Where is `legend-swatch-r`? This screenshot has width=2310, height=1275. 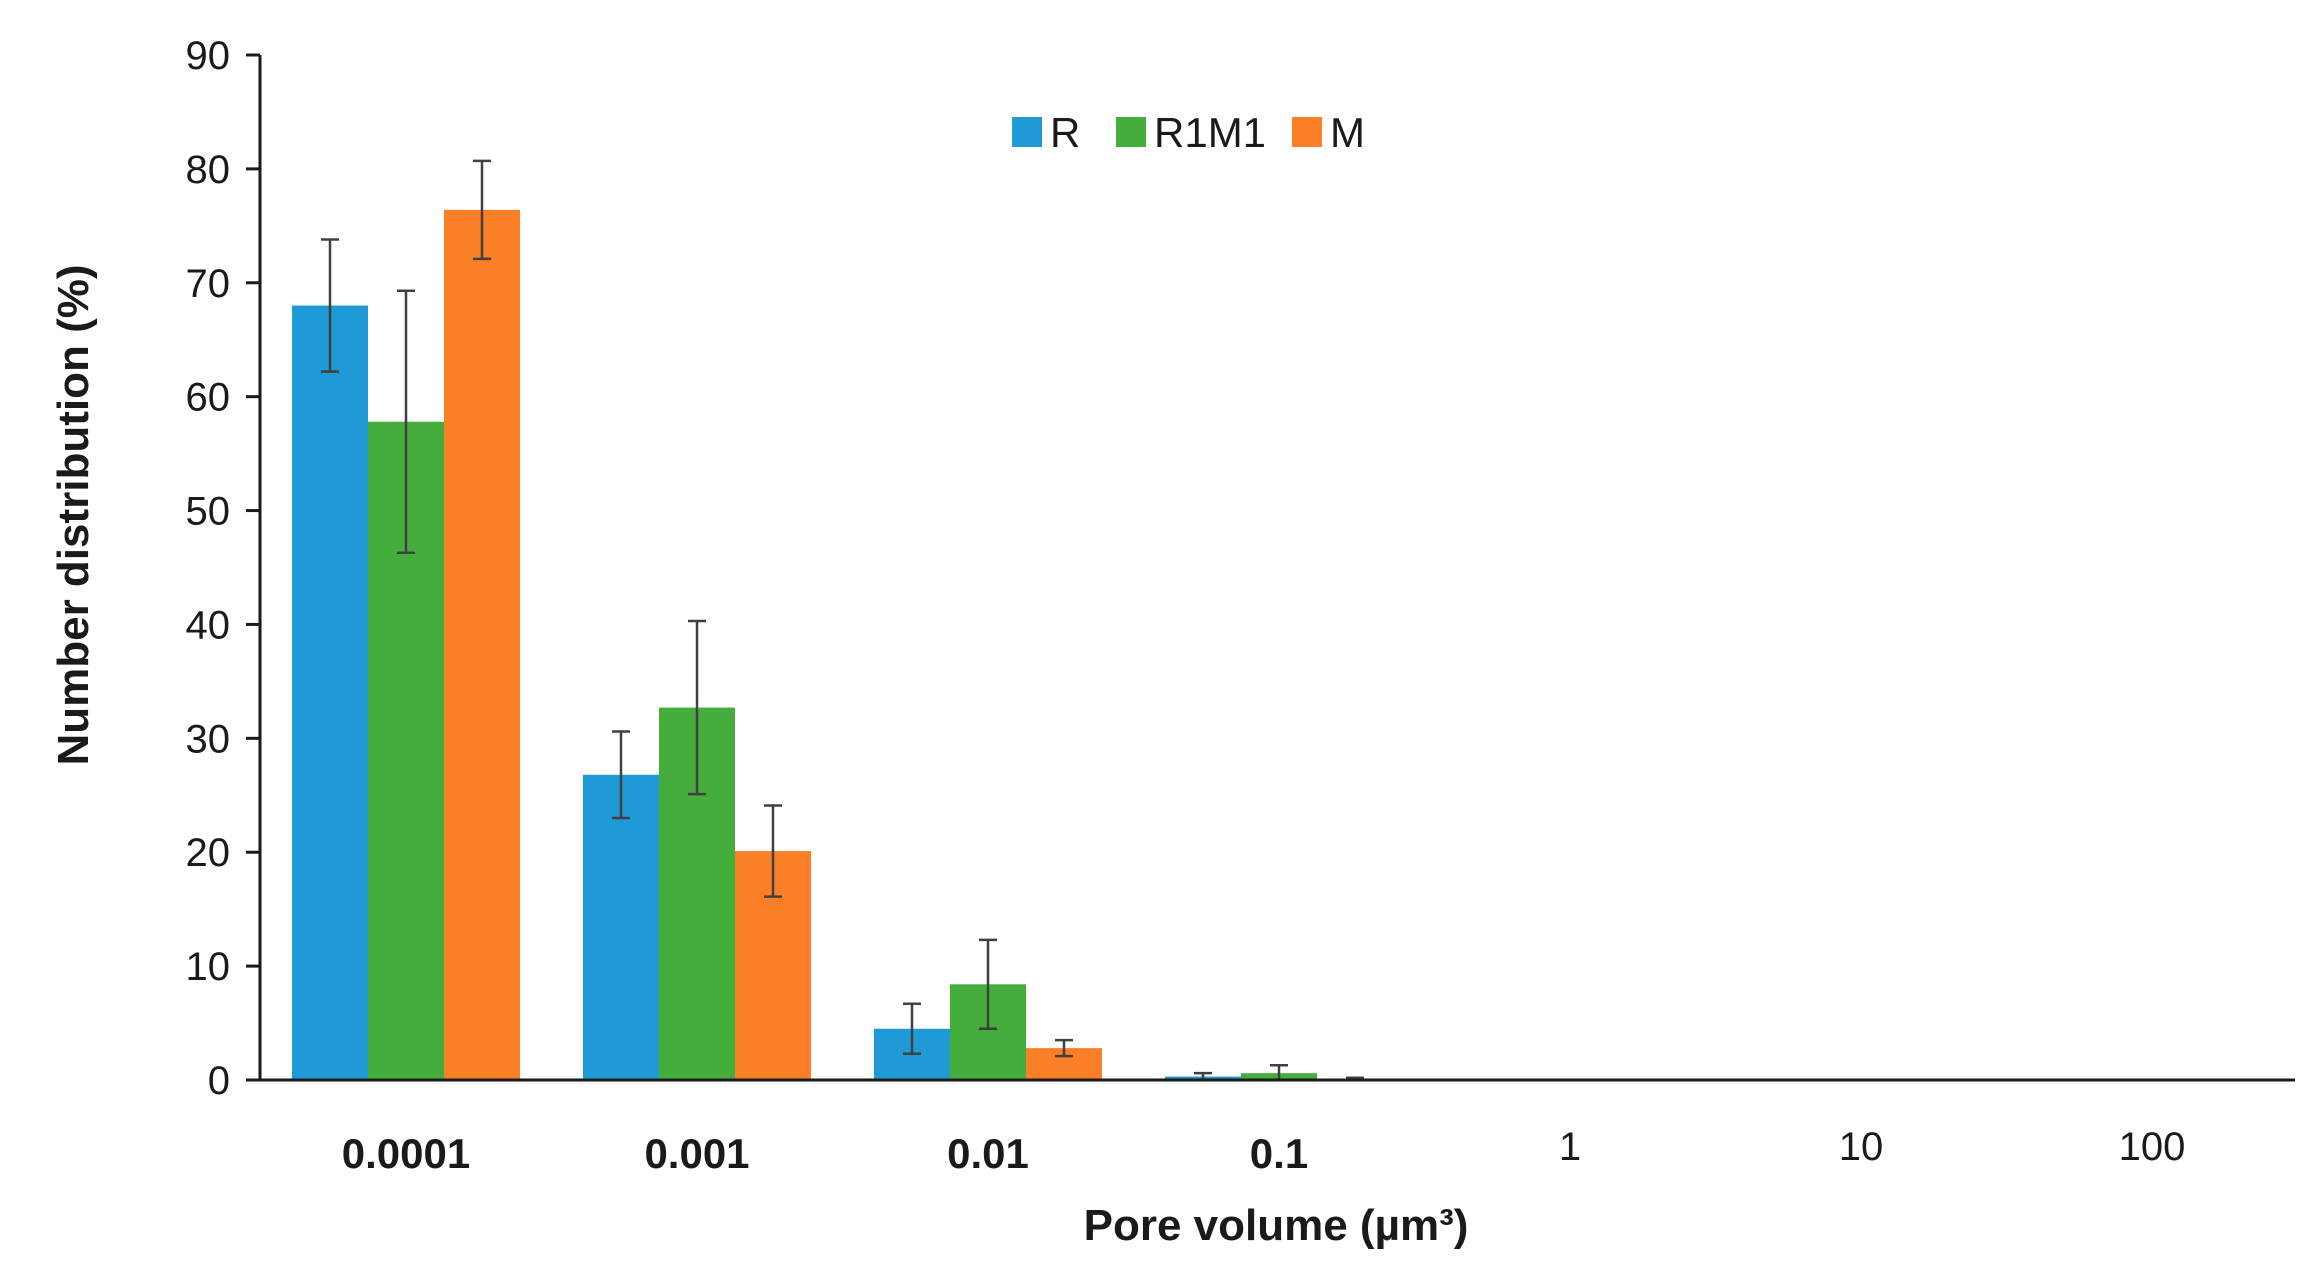
legend-swatch-r is located at coordinates (1027, 132).